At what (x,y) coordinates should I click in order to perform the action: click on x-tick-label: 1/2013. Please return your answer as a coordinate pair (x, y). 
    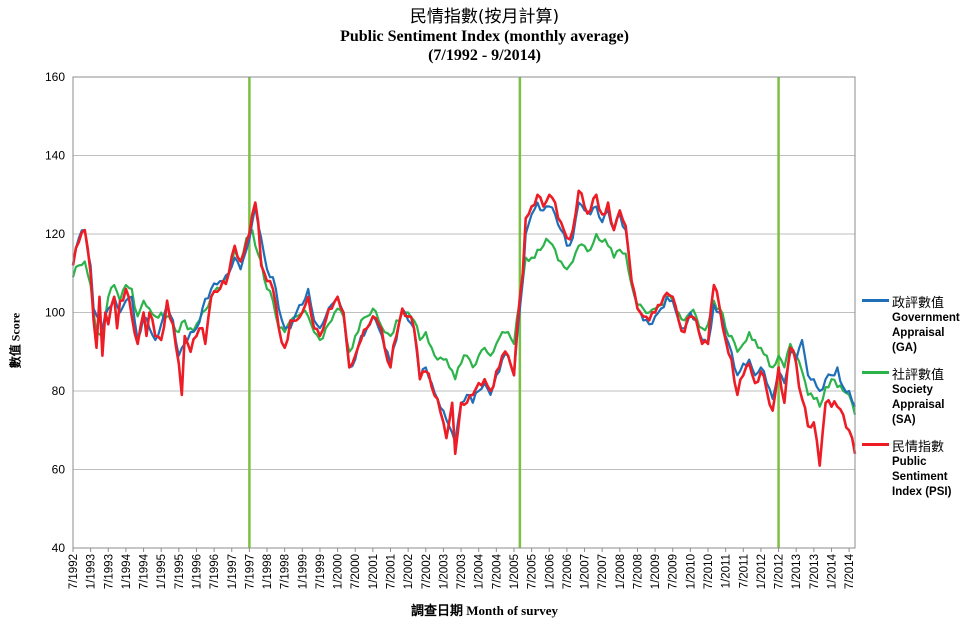
    Looking at the image, I should click on (797, 571).